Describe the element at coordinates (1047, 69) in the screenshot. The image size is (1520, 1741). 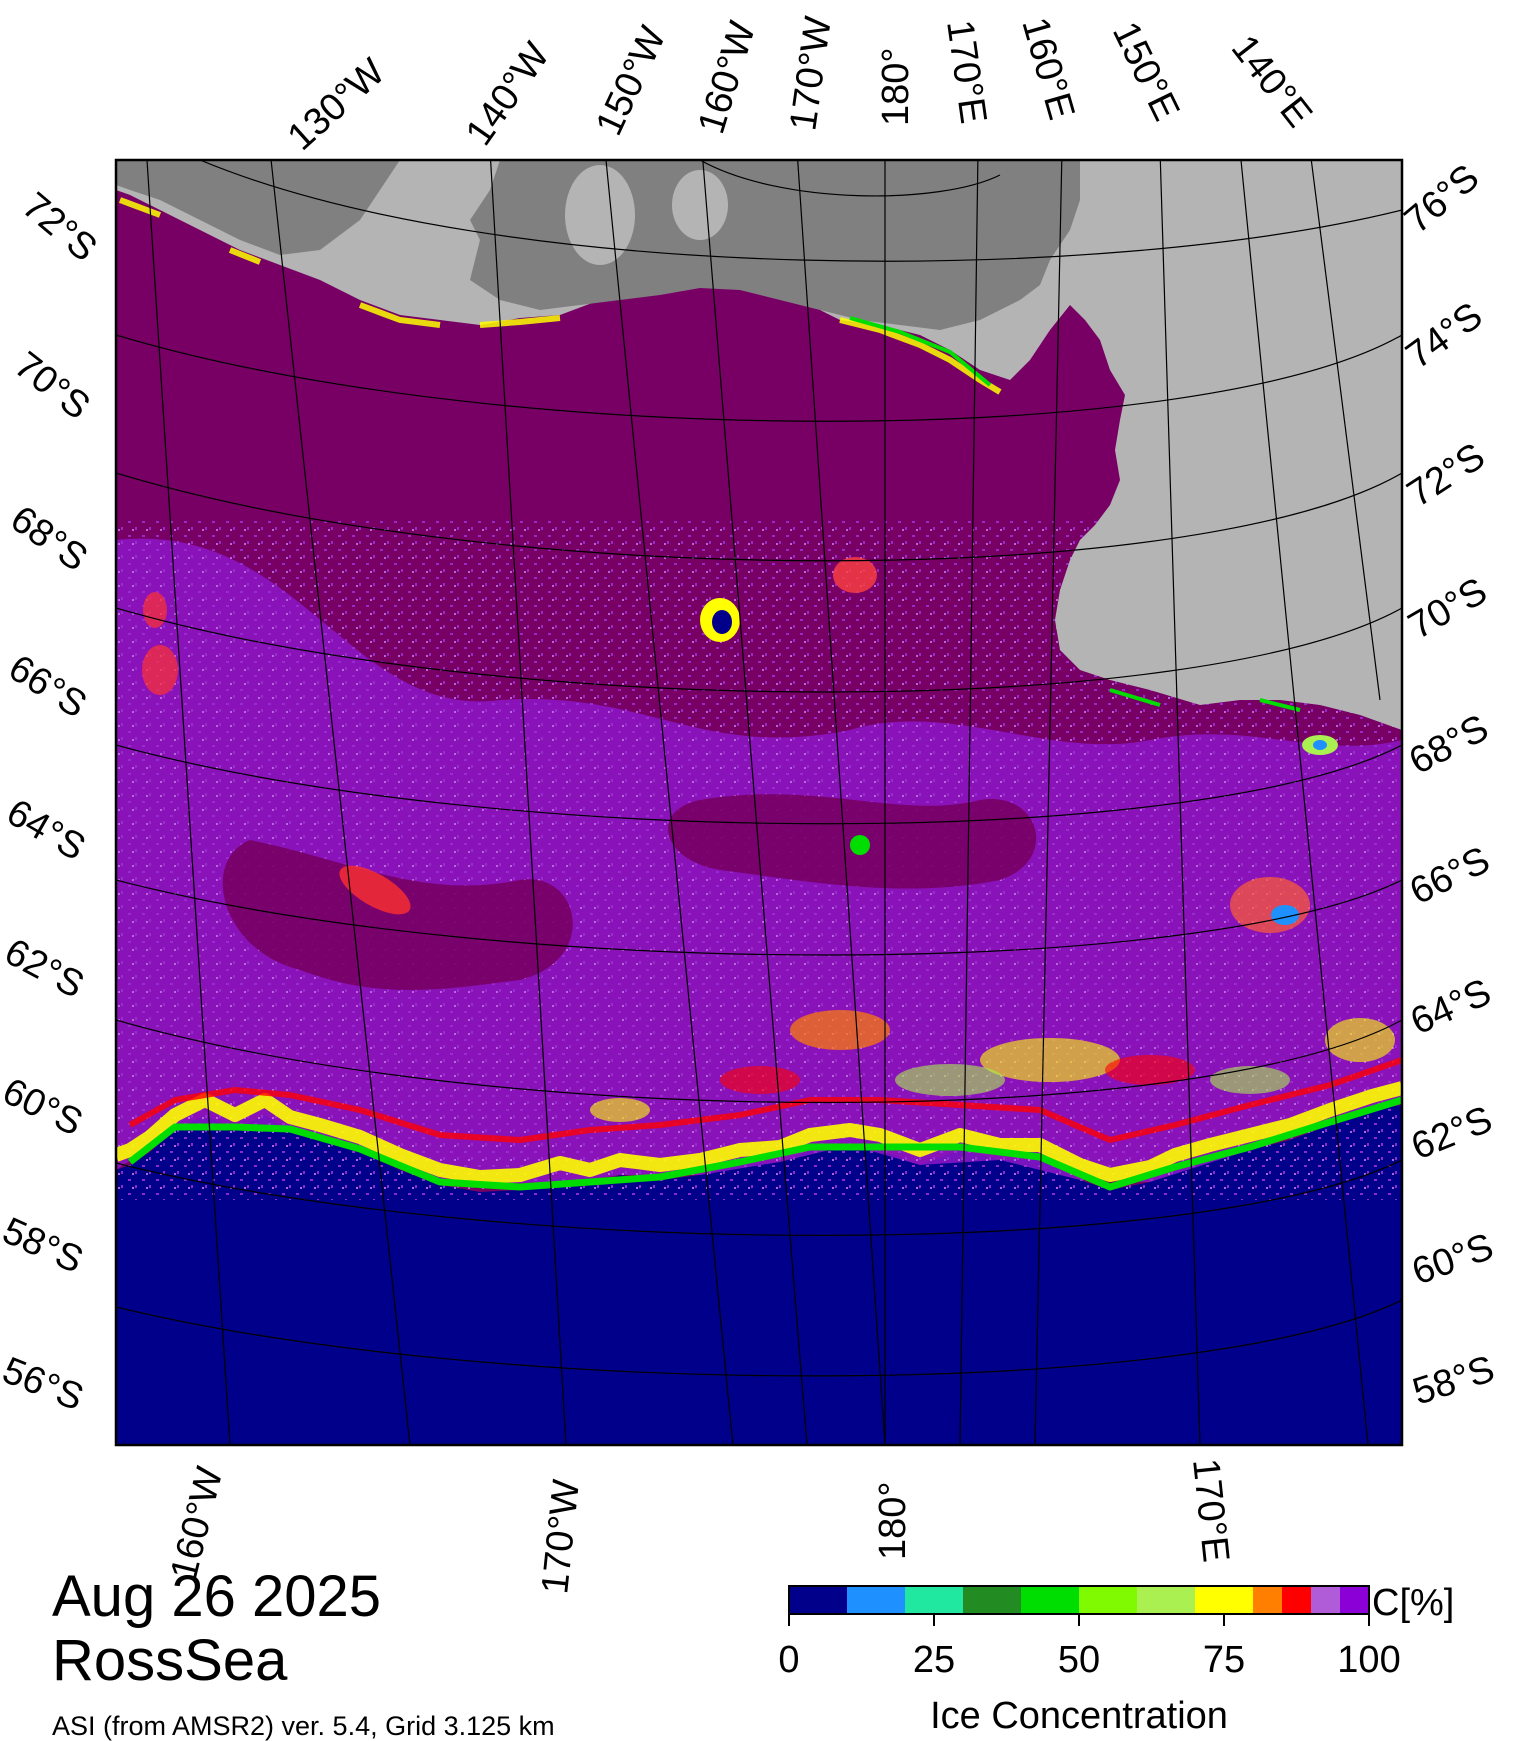
I see `lon-label-160e: 160°E` at that location.